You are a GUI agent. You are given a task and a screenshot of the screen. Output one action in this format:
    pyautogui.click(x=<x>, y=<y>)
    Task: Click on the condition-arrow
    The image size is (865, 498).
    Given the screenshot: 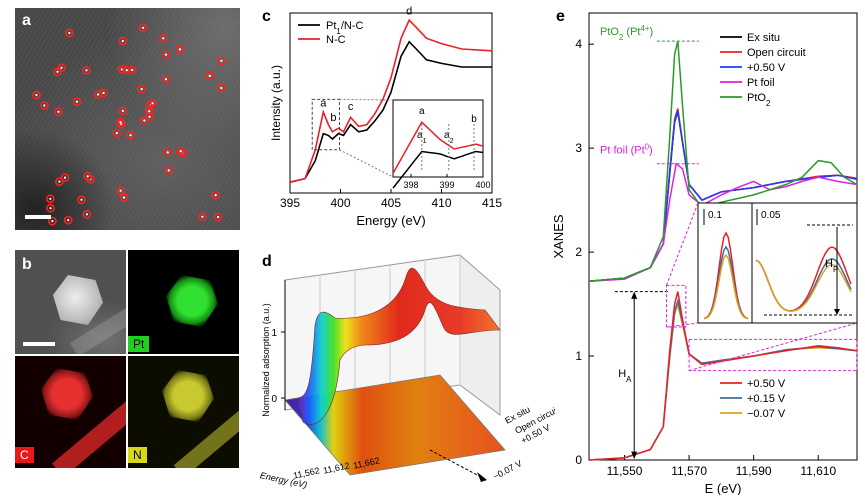 What is the action you would take?
    pyautogui.click(x=482, y=477)
    